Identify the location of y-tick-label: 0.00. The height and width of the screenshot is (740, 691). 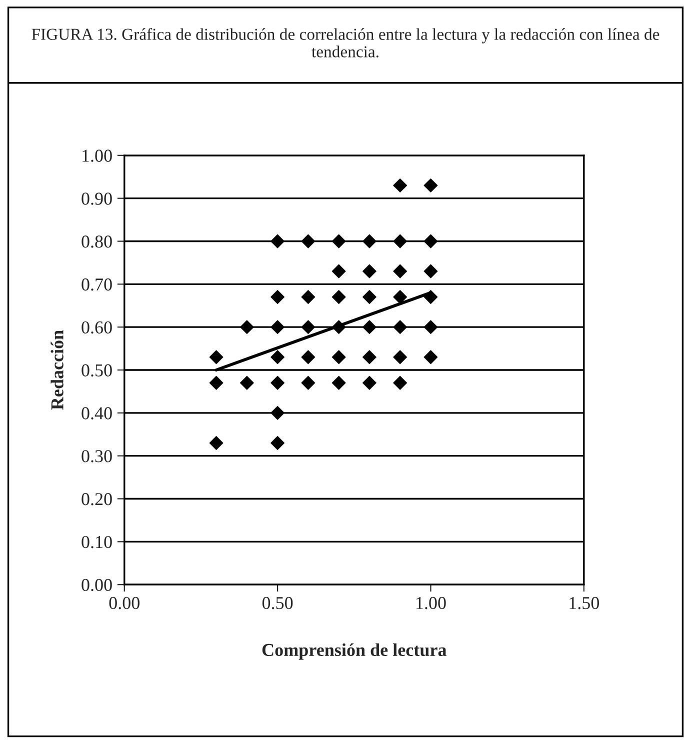
(97, 585).